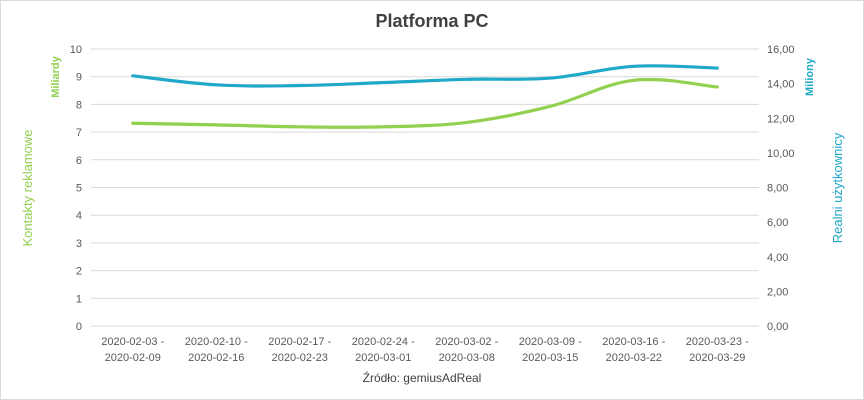 The height and width of the screenshot is (400, 864). Describe the element at coordinates (79, 78) in the screenshot. I see `left-tick-label: 9` at that location.